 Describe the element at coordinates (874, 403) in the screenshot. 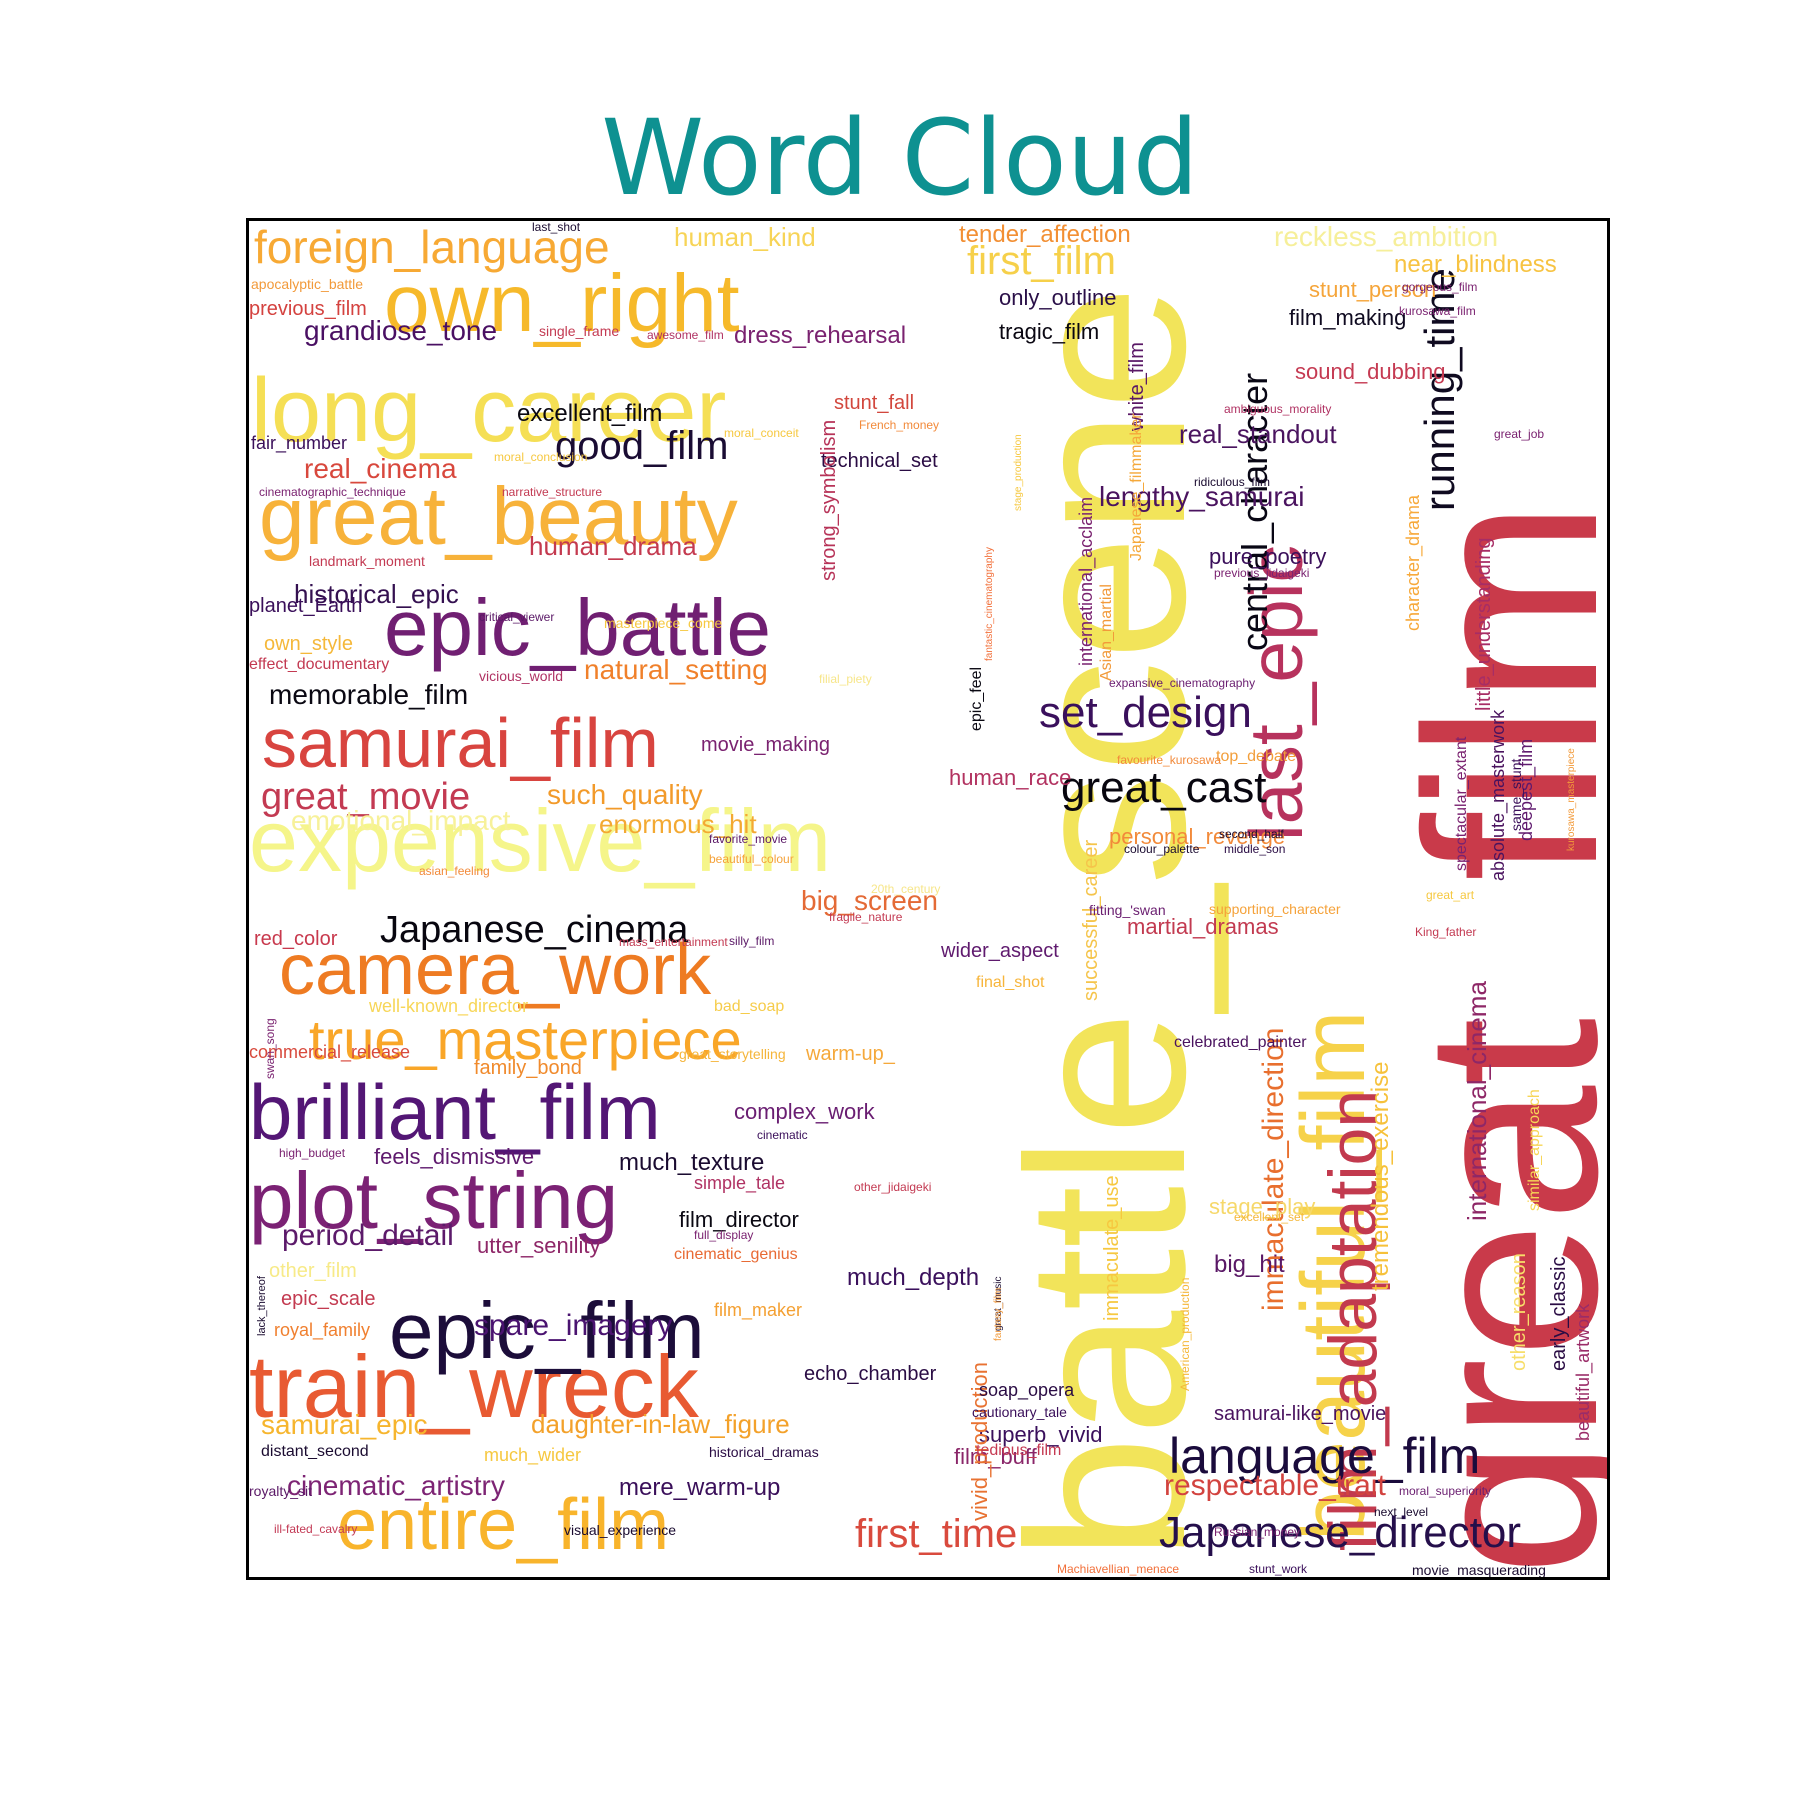

I see `cloud-word: stunt_fall` at that location.